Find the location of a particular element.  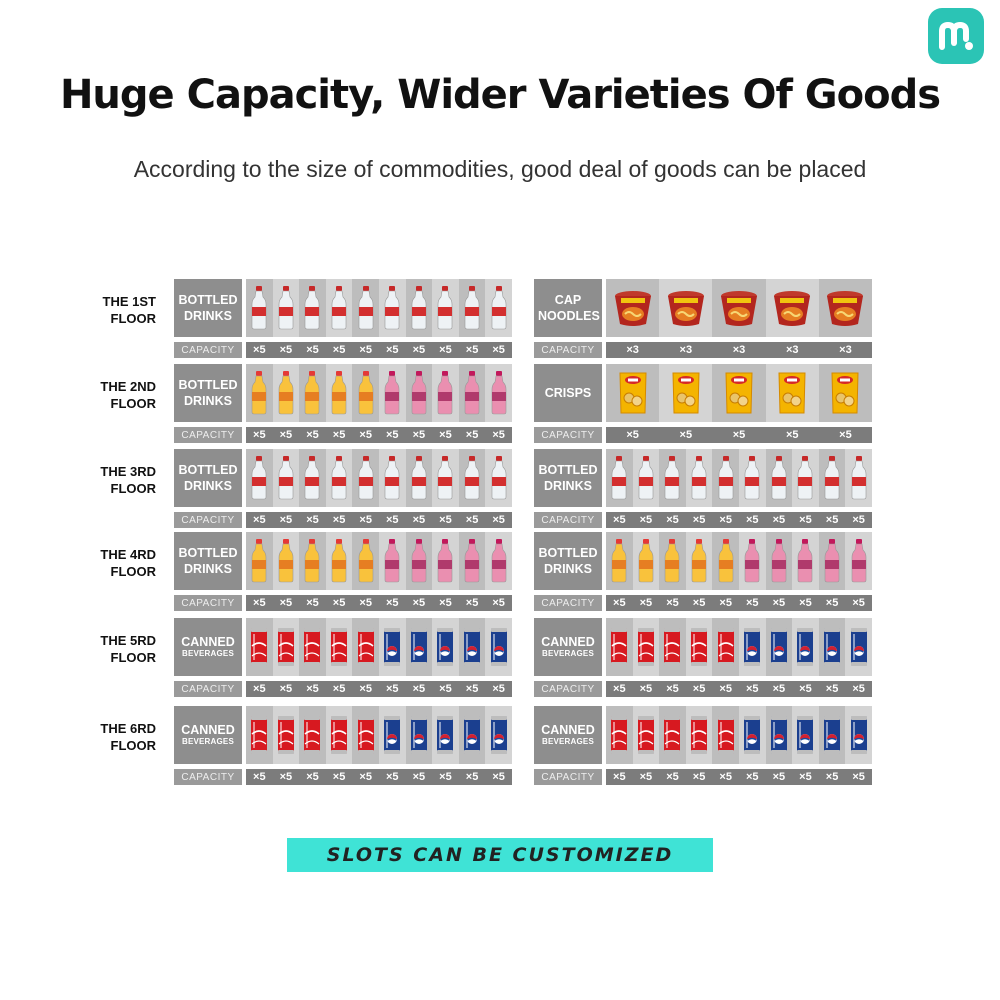

shelf-row is located at coordinates (739, 393).